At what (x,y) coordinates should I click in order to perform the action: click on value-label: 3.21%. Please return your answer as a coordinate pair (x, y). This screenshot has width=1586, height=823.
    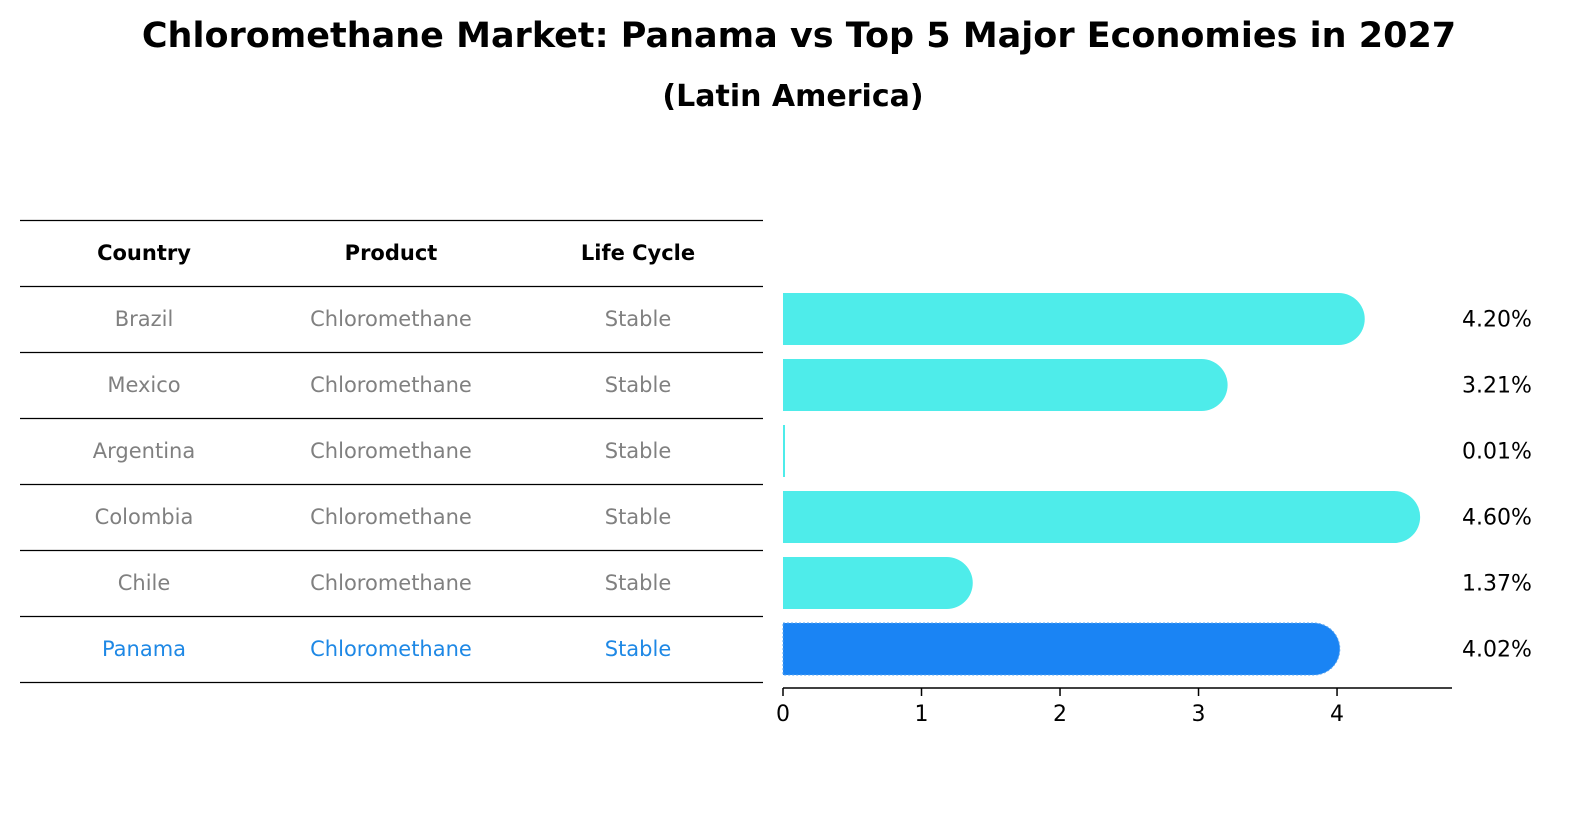
    Looking at the image, I should click on (1497, 386).